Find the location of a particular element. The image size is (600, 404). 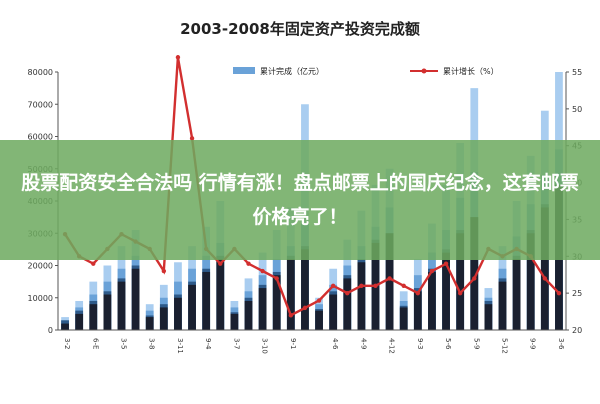

y-tick-label: 20000 is located at coordinates (40, 266).